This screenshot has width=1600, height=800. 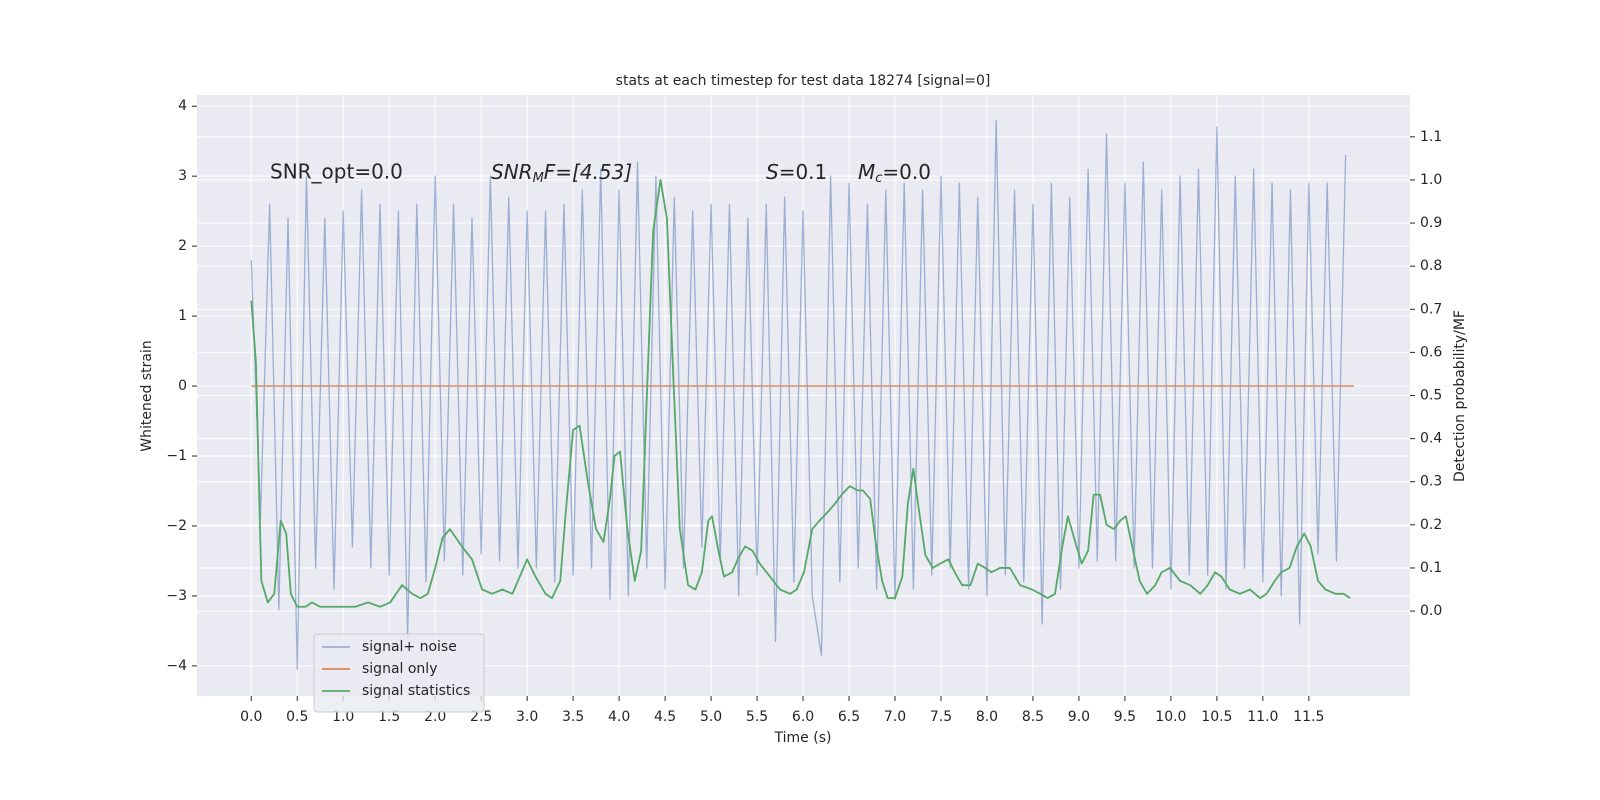 I want to click on x-tick-label: 6.5, so click(x=849, y=717).